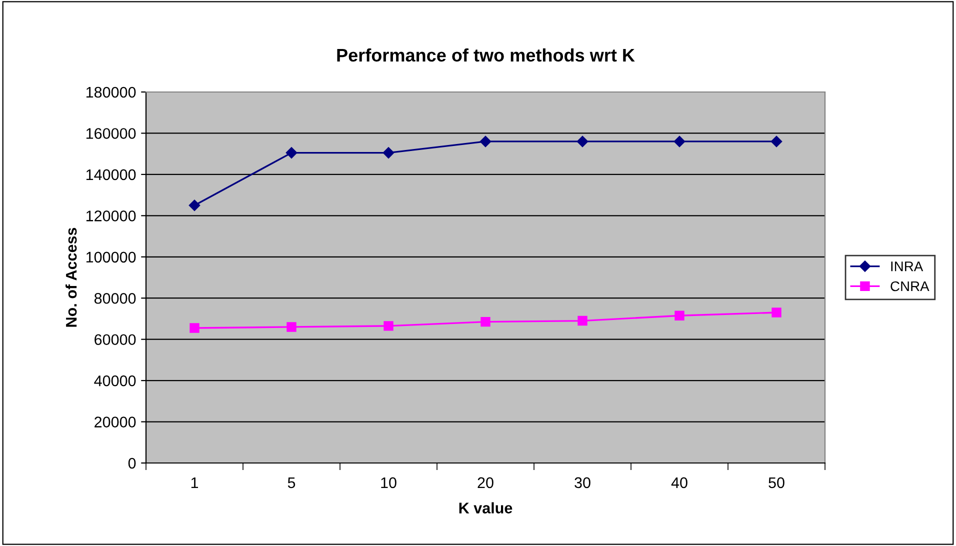  Describe the element at coordinates (115, 340) in the screenshot. I see `y-tick-label: 60000` at that location.